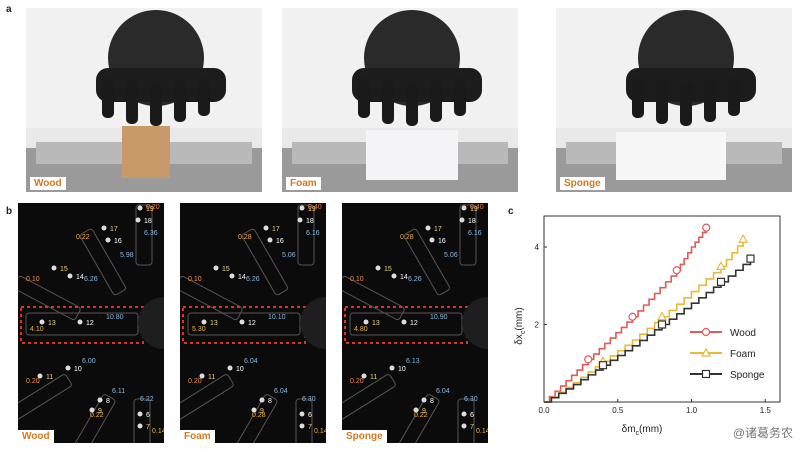  What do you see at coordinates (766, 410) in the screenshot?
I see `x-tick-label: 1.5` at bounding box center [766, 410].